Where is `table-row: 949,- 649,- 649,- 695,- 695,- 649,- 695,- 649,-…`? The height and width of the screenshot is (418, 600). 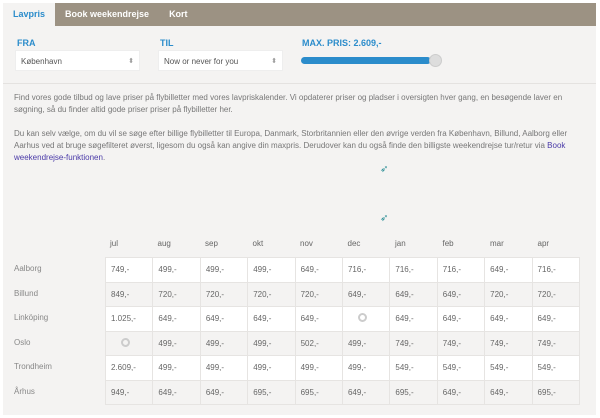
table-row: 949,- 649,- 649,- 695,- 695,- 649,- 695,- 649,-… is located at coordinates (342, 392).